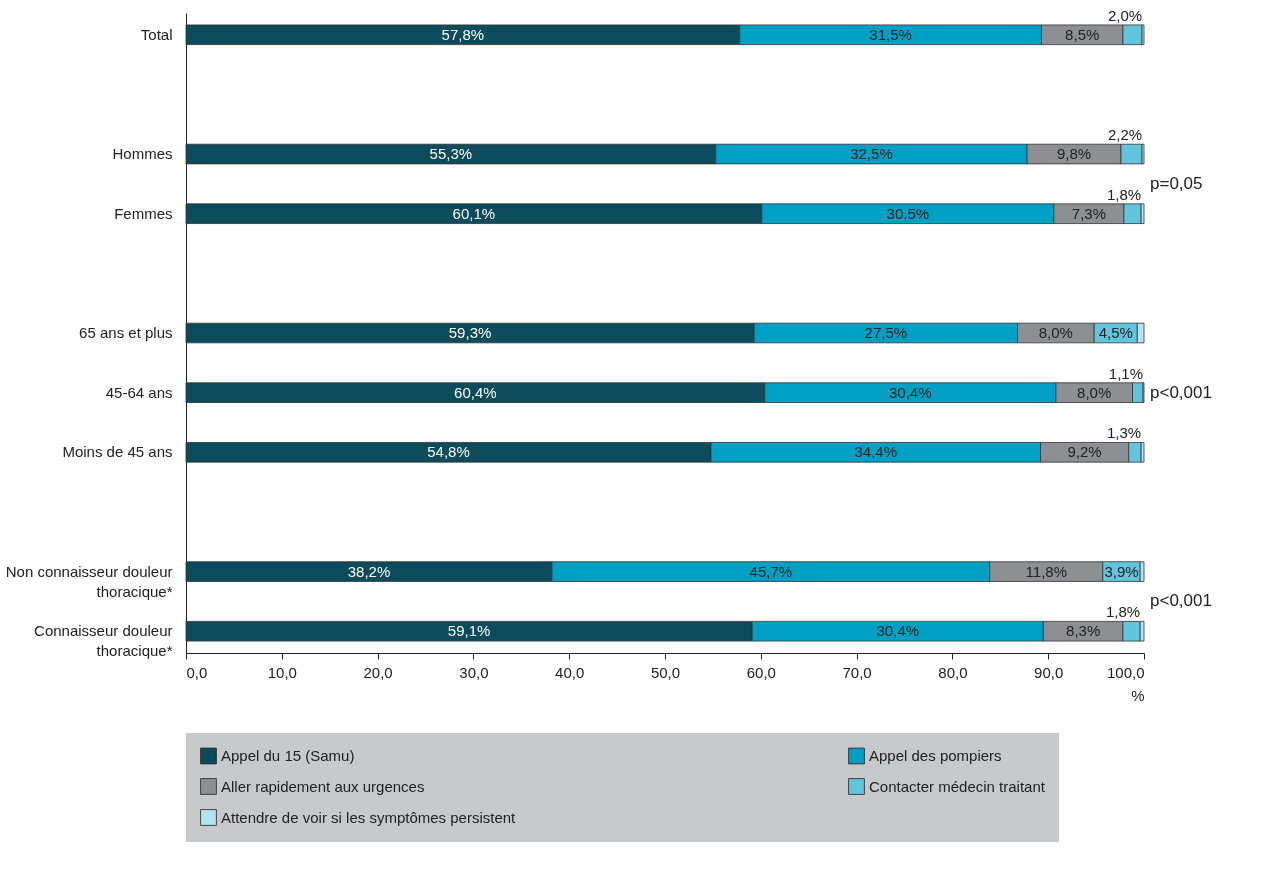 The width and height of the screenshot is (1273, 886). What do you see at coordinates (378, 672) in the screenshot?
I see `x-tick-label: 20,0` at bounding box center [378, 672].